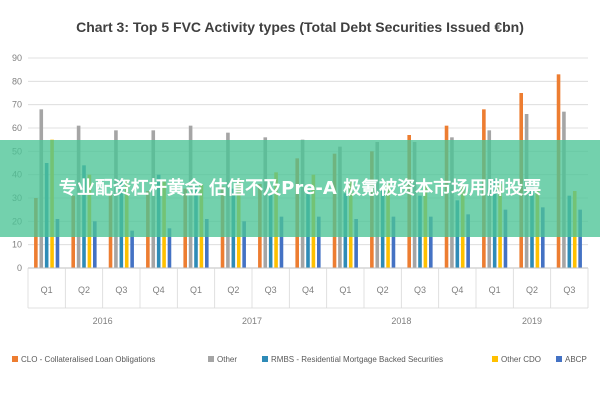 Image resolution: width=600 pixels, height=400 pixels. I want to click on legend-label: CLO - Collateralised Loan Obligations, so click(88, 359).